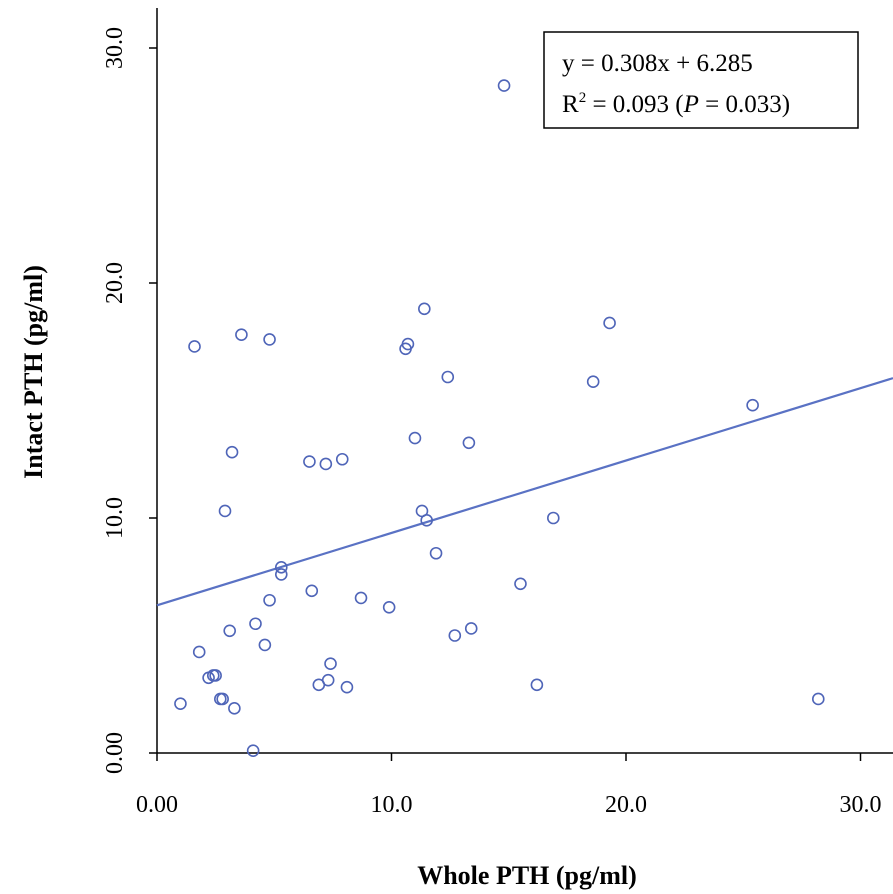 This screenshot has width=893, height=894. What do you see at coordinates (691, 104) in the screenshot?
I see `p-label: P` at bounding box center [691, 104].